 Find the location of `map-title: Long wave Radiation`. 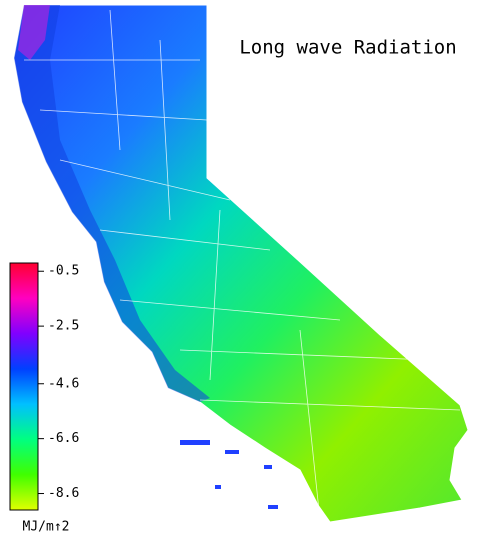

map-title: Long wave Radiation is located at coordinates (347, 48).